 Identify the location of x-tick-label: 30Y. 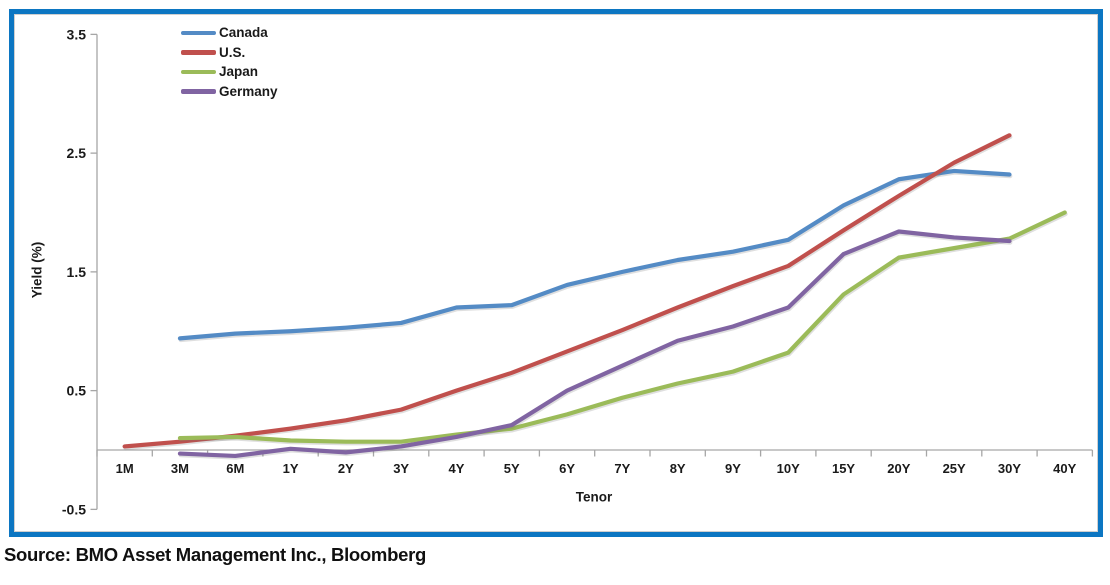
(1009, 468).